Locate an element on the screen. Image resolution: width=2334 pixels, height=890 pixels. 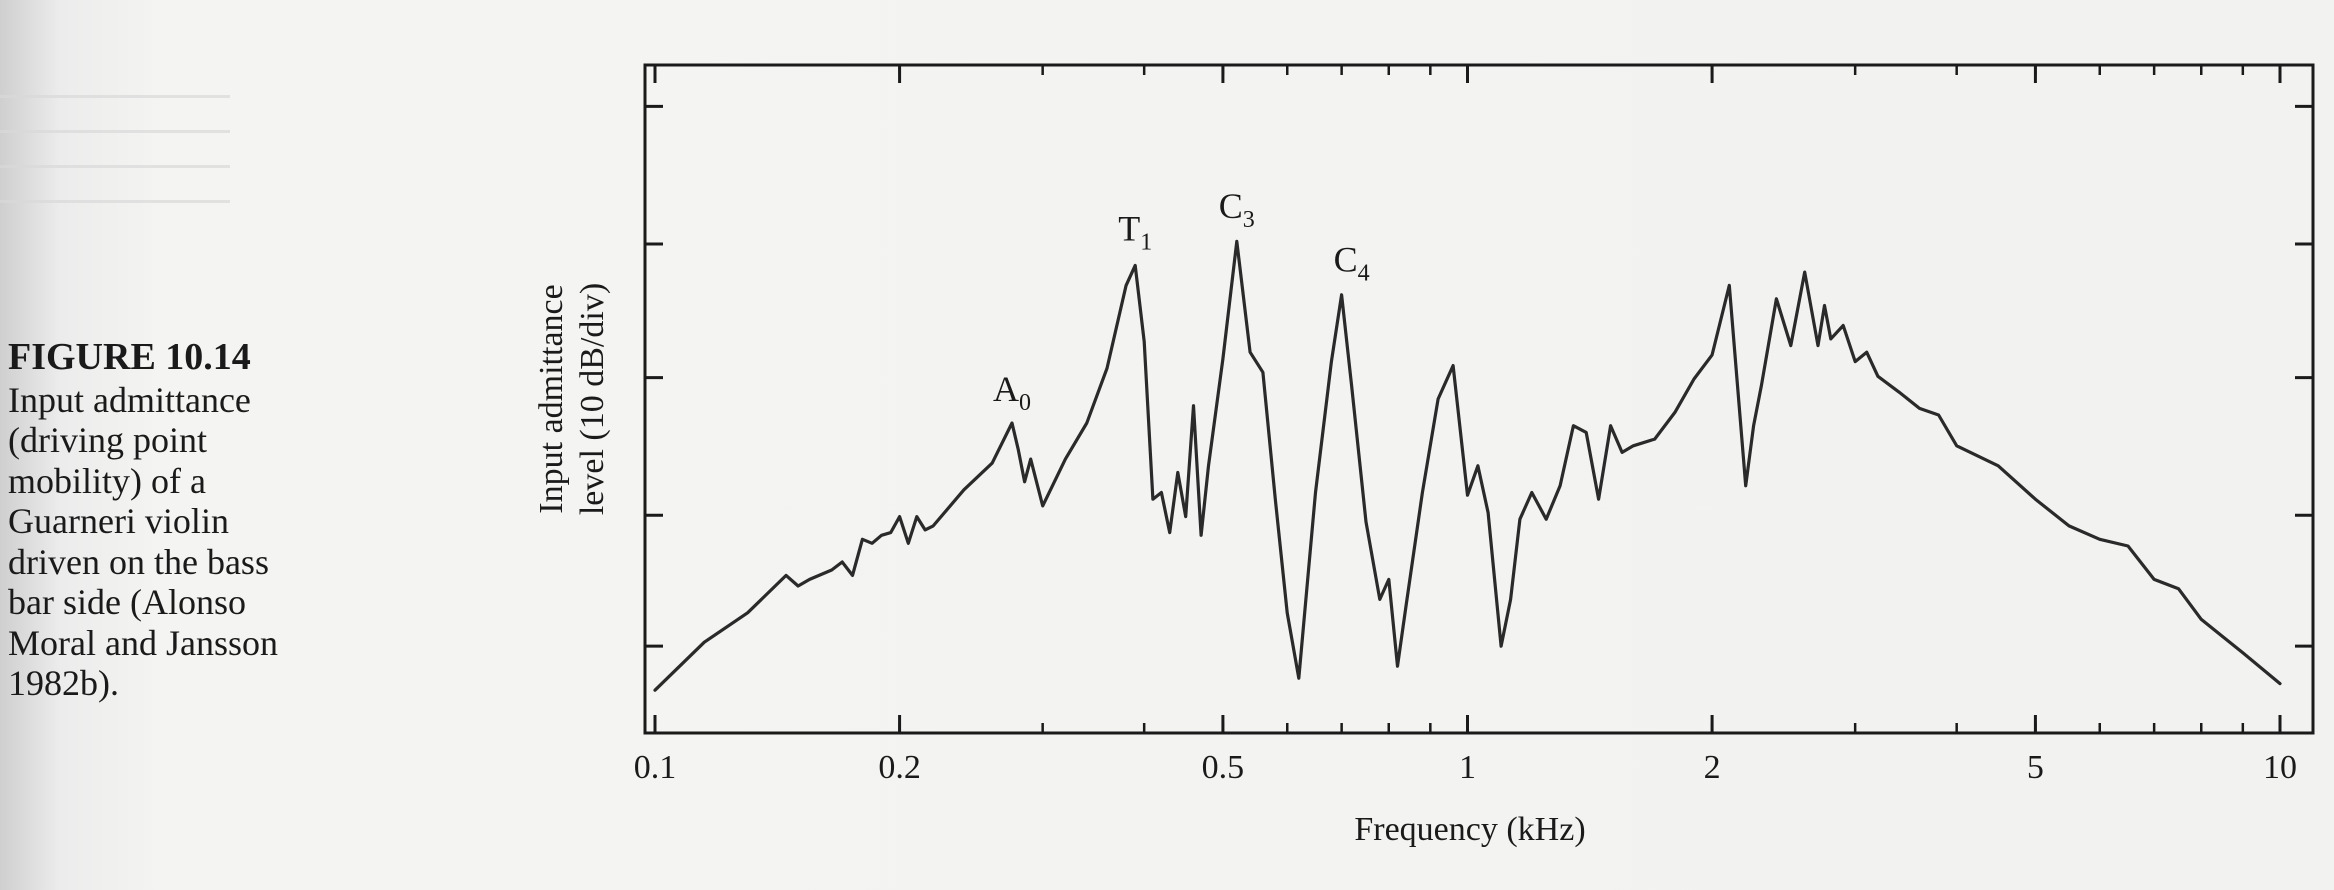
peak-label: C4 is located at coordinates (1352, 262).